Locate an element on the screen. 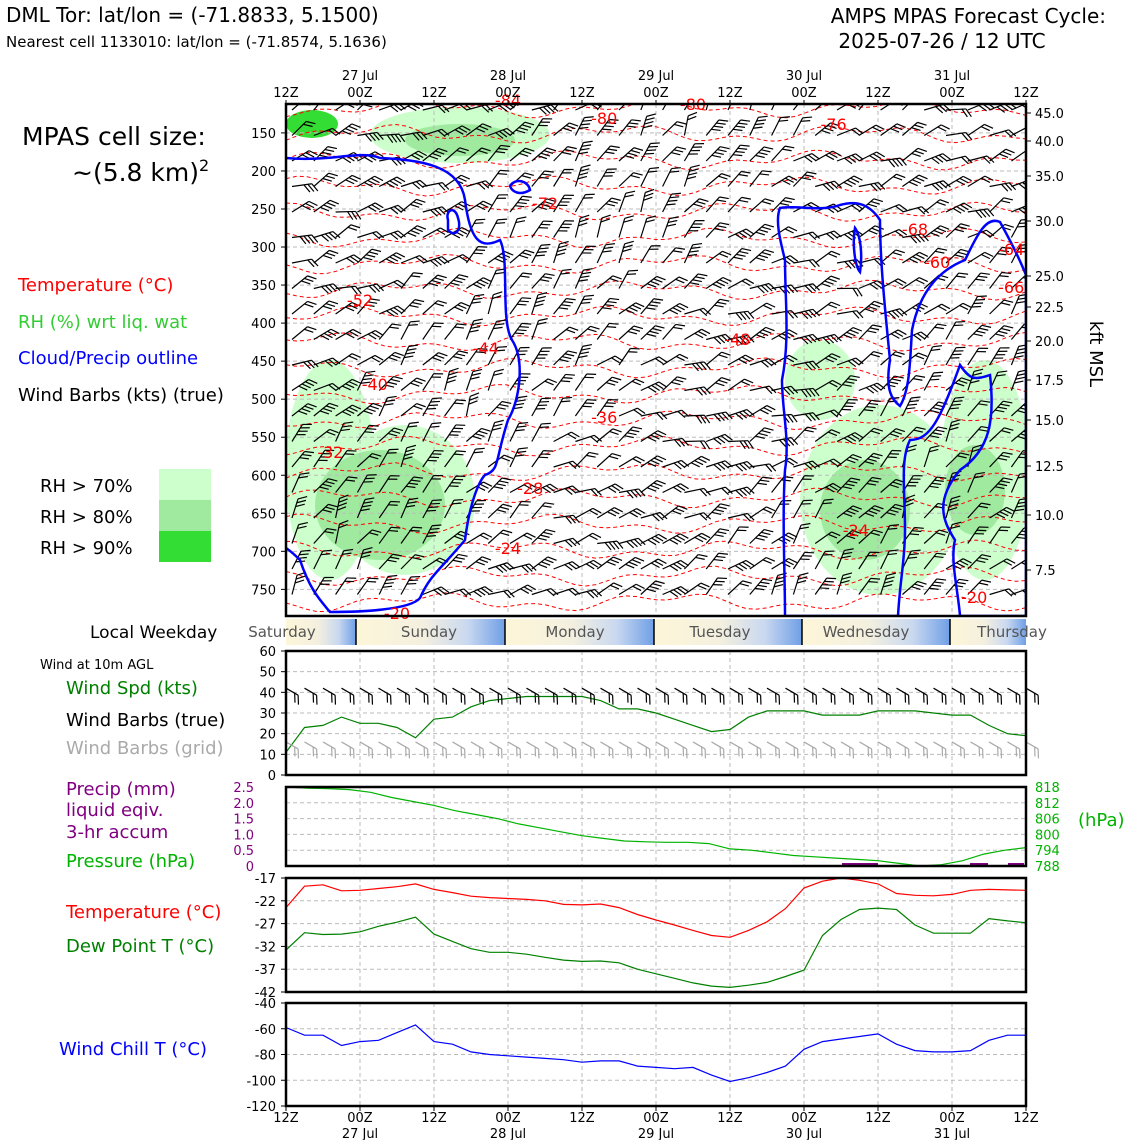  temperature-contour-label: -80 is located at coordinates (604, 118).